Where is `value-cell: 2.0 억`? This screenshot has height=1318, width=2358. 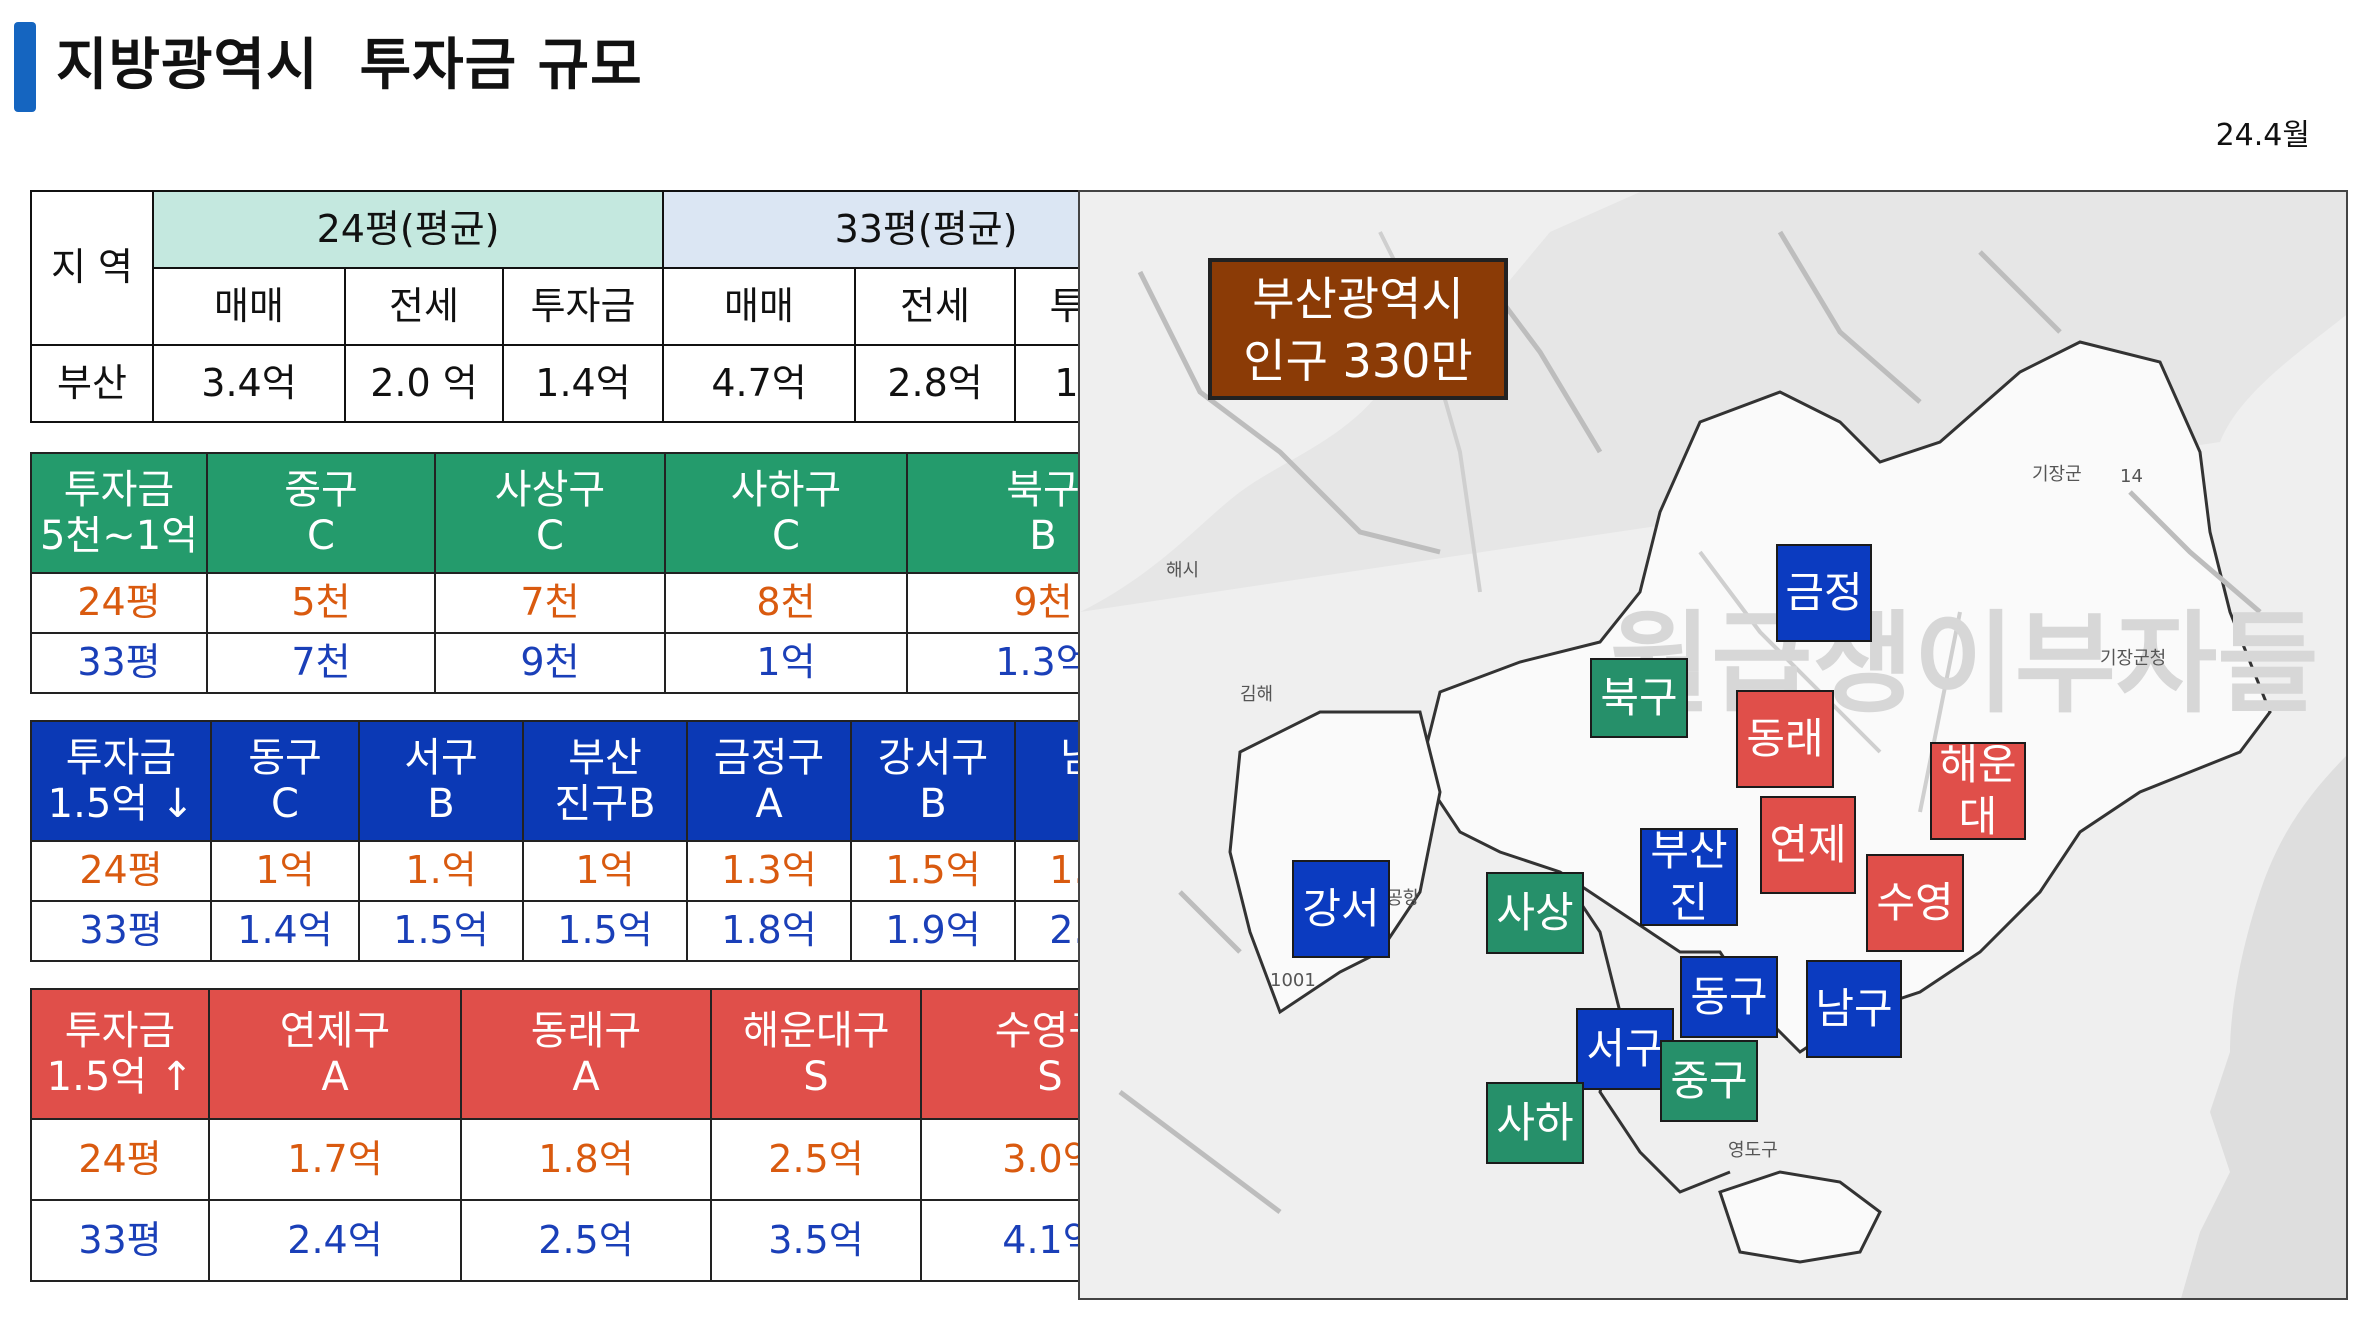 value-cell: 2.0 억 is located at coordinates (424, 383).